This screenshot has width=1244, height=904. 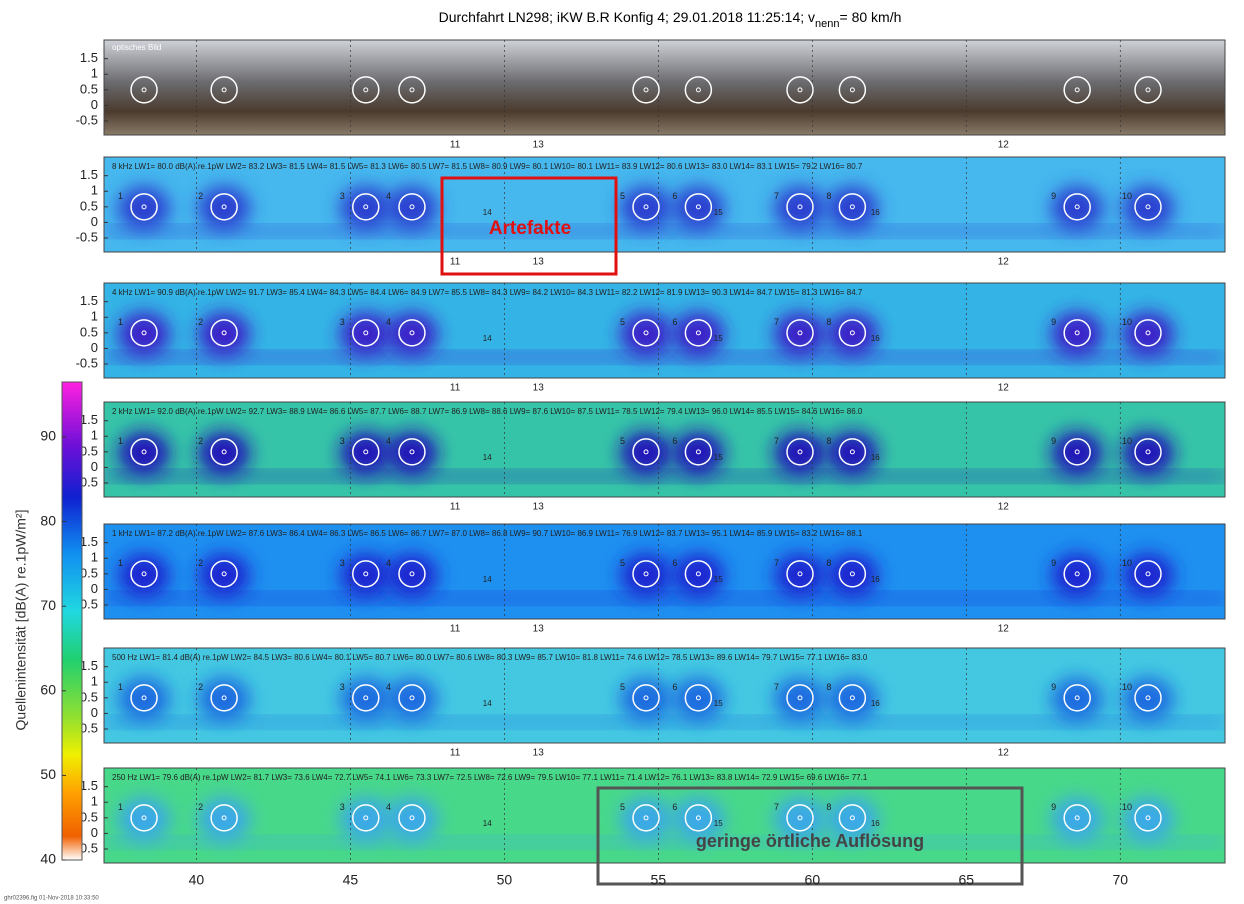 What do you see at coordinates (718, 579) in the screenshot?
I see `inner-label: 15` at bounding box center [718, 579].